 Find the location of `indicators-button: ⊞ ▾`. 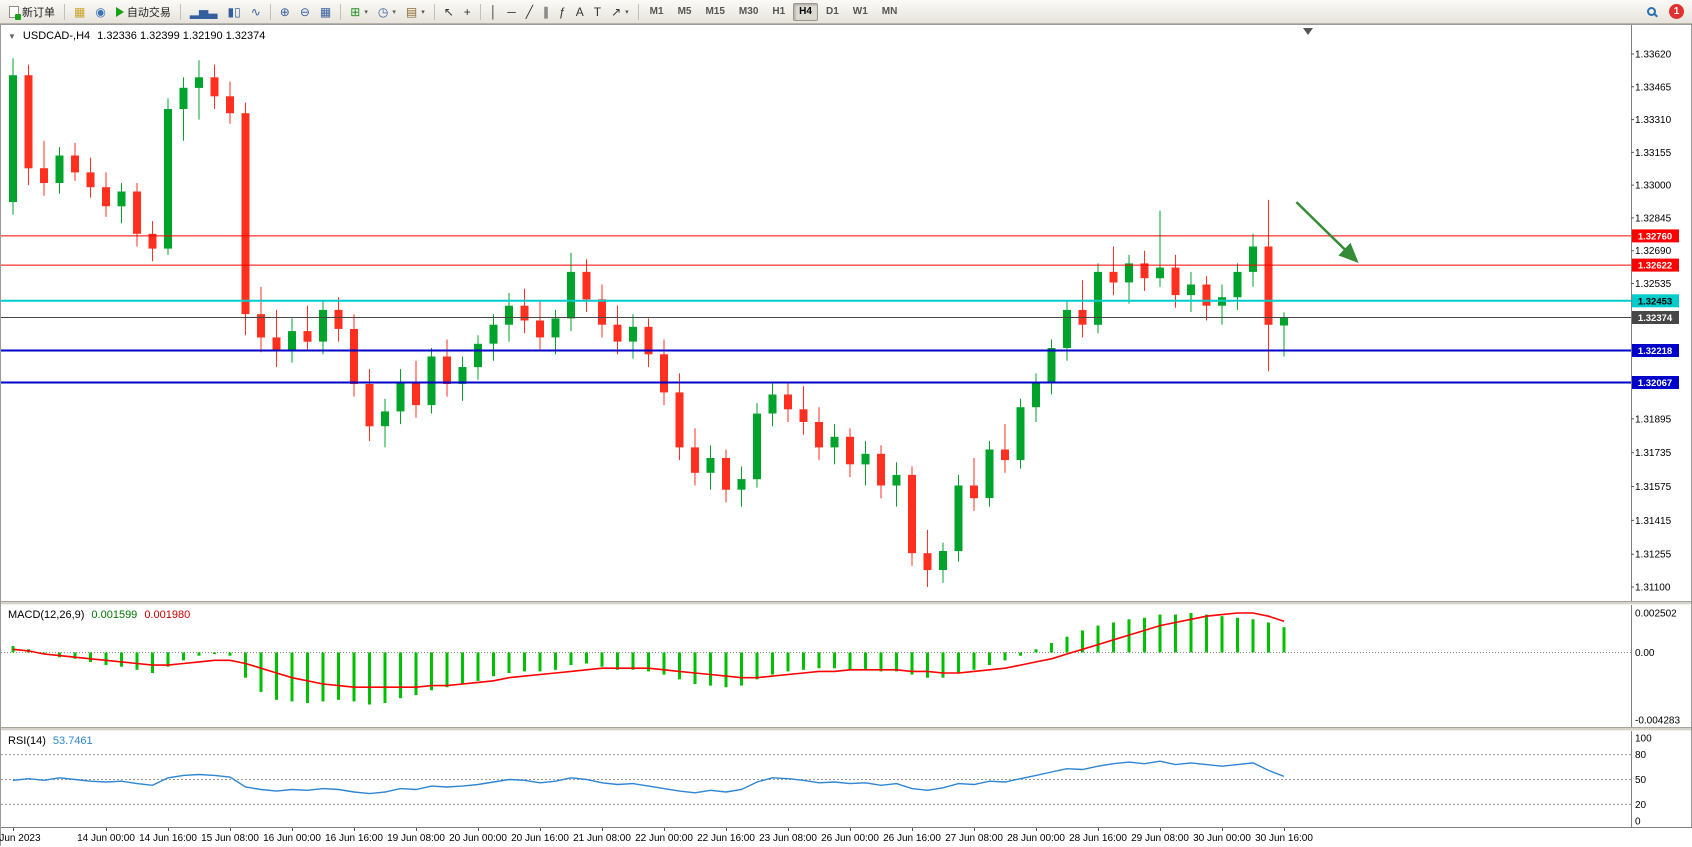

indicators-button: ⊞ ▾ is located at coordinates (359, 12).